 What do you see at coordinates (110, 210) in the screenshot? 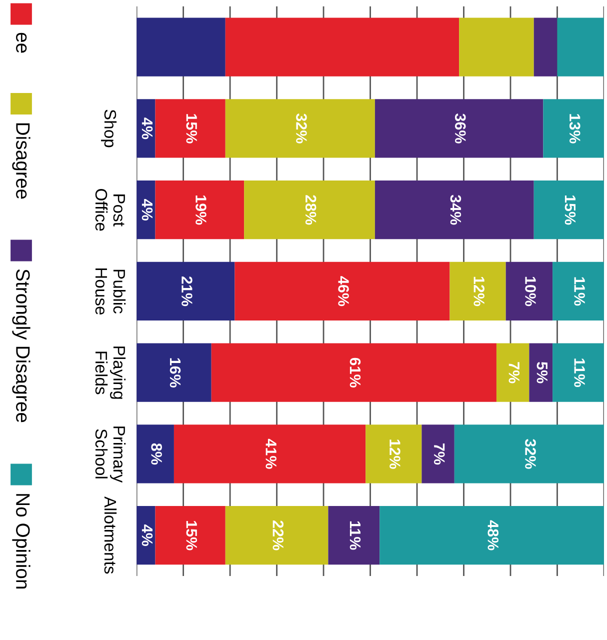
I see `y-tick-label: Post Office` at bounding box center [110, 210].